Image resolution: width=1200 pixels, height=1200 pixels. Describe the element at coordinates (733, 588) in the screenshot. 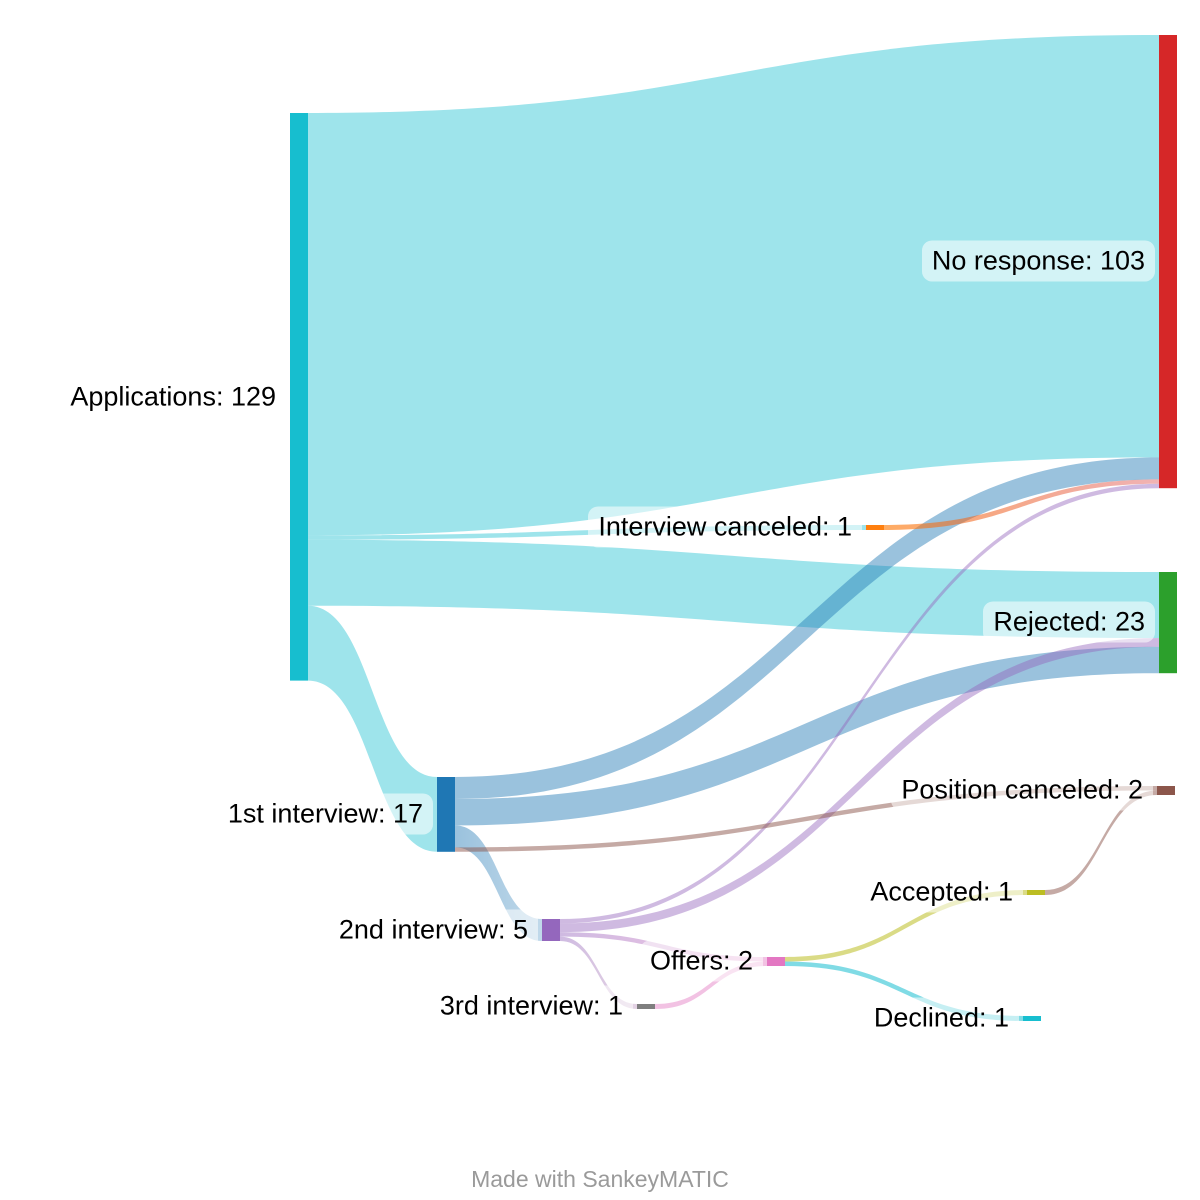

I see `flow-applications-to-rejected` at that location.